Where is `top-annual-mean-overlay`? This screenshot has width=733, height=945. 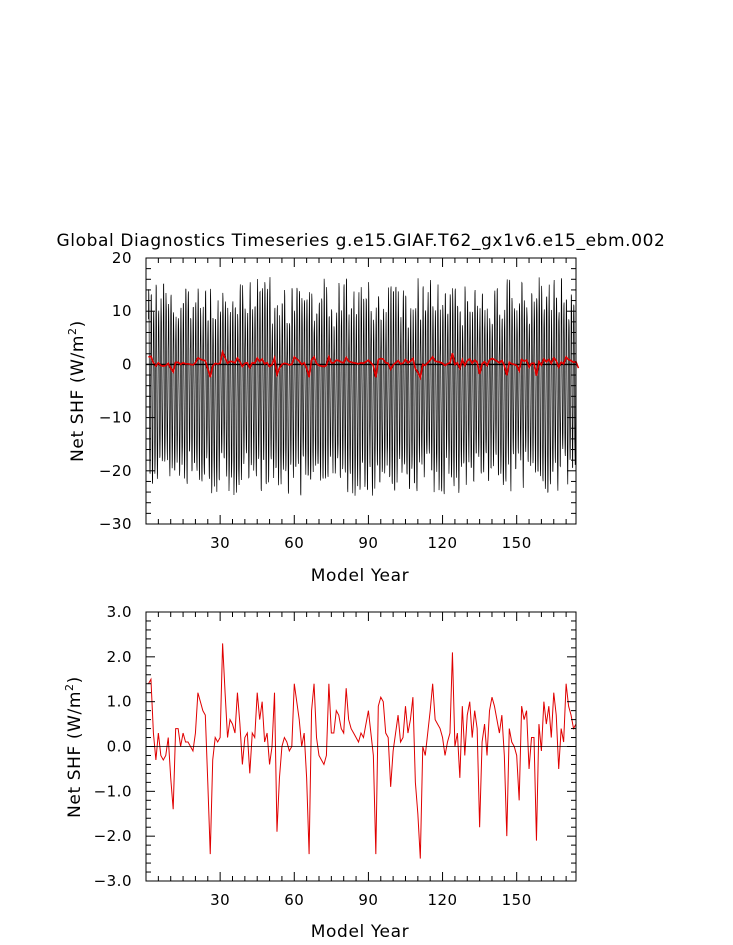
top-annual-mean-overlay is located at coordinates (364, 365).